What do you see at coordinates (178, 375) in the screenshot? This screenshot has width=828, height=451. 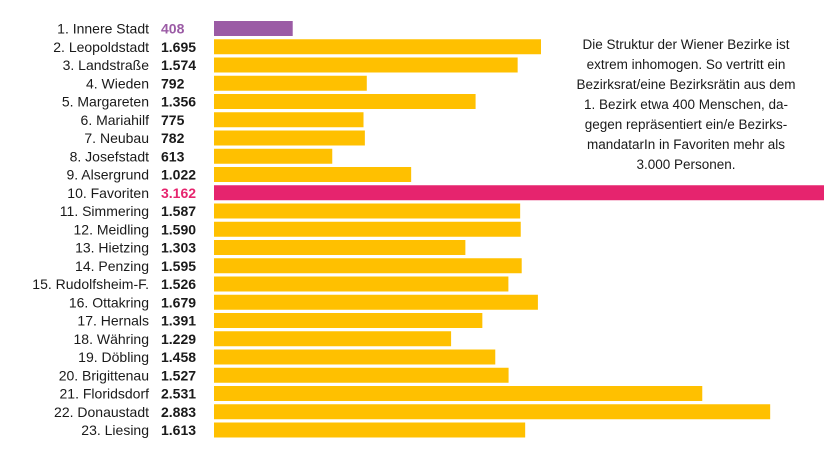 I see `value-label: 1.527` at bounding box center [178, 375].